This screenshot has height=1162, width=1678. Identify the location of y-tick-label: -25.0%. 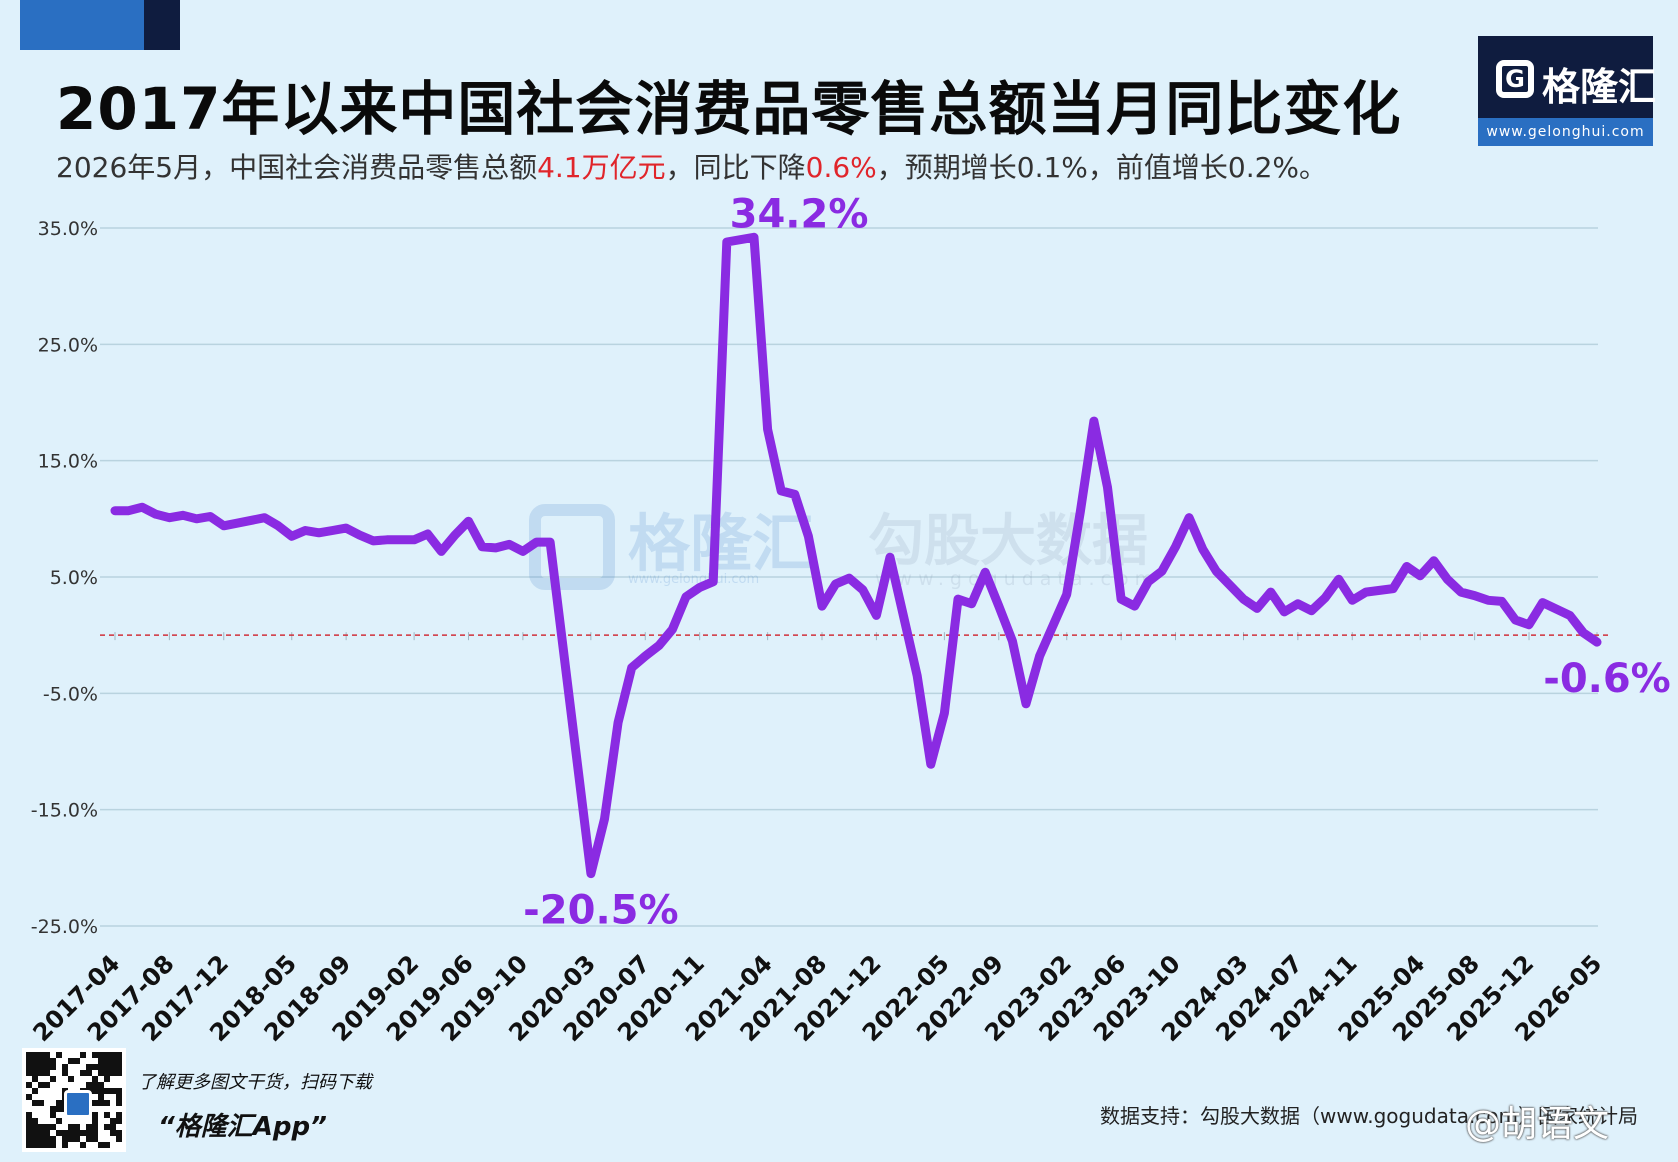
(64, 927).